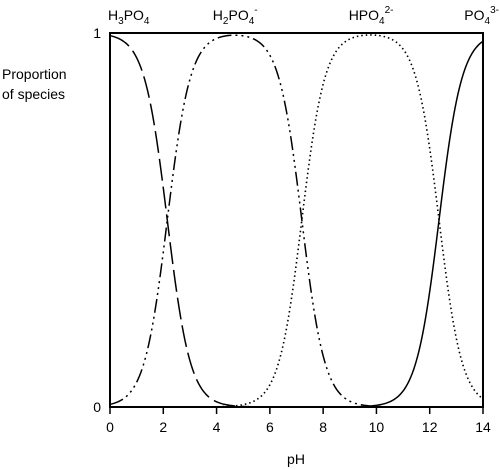 This screenshot has width=500, height=470. I want to click on species-label-0: H3PO4, so click(129, 17).